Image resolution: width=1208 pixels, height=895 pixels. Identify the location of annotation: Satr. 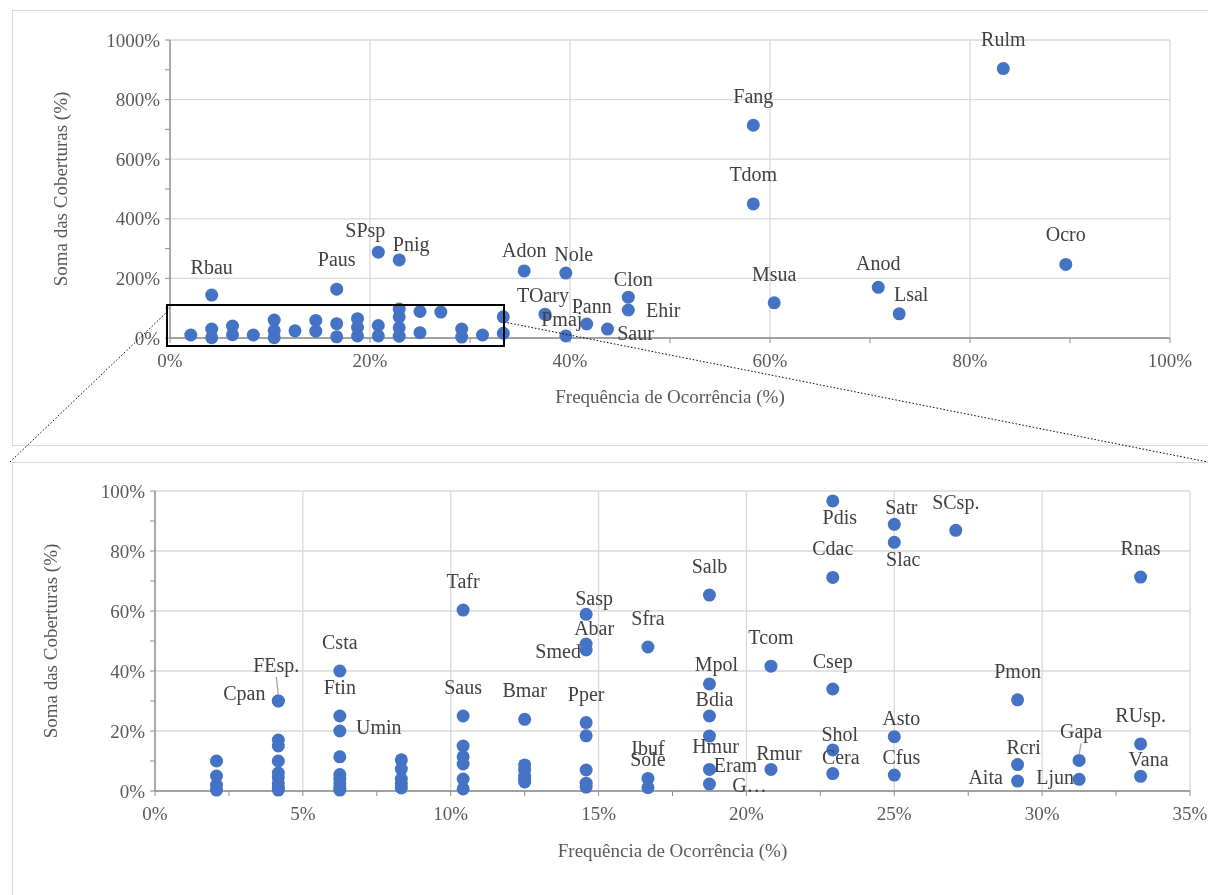
(901, 507).